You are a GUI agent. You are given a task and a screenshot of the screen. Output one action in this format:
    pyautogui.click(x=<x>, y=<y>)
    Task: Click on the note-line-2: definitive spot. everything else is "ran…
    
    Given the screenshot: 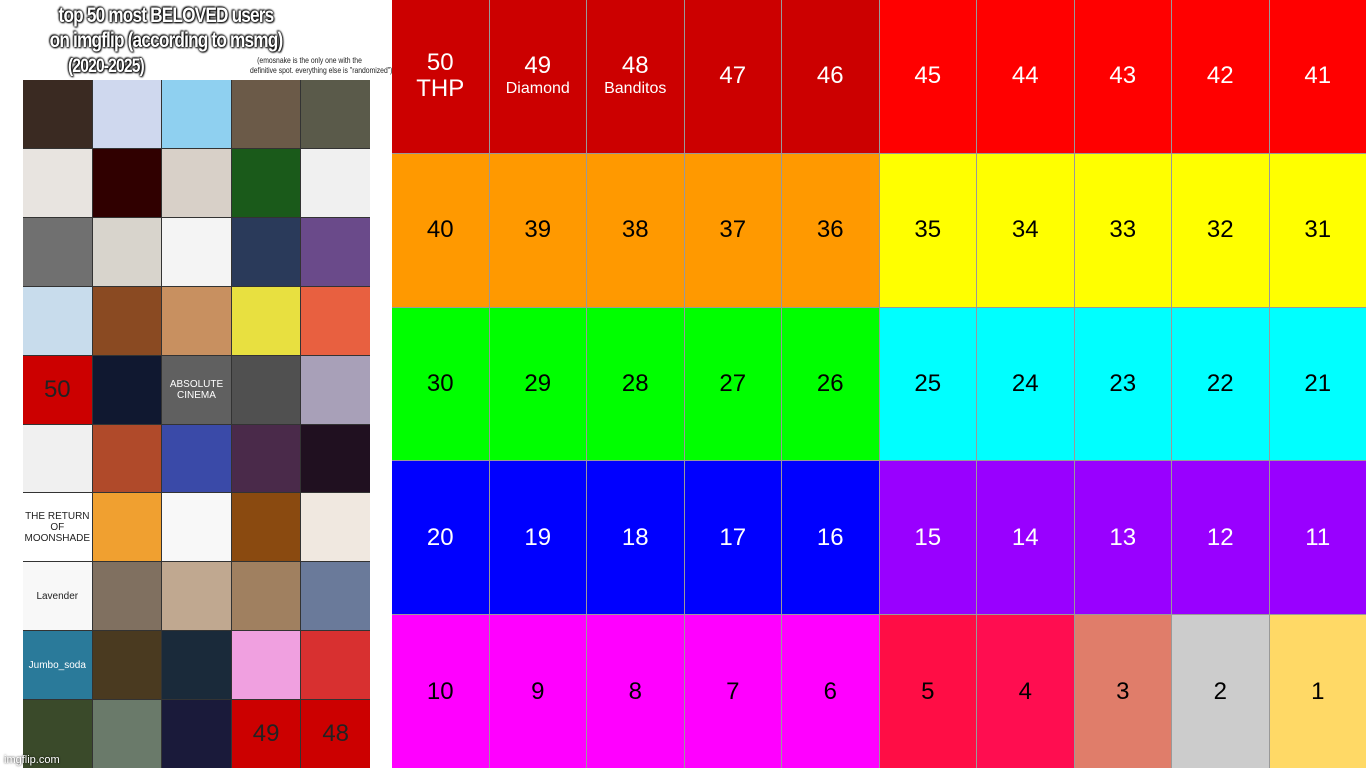 What is the action you would take?
    pyautogui.click(x=321, y=70)
    